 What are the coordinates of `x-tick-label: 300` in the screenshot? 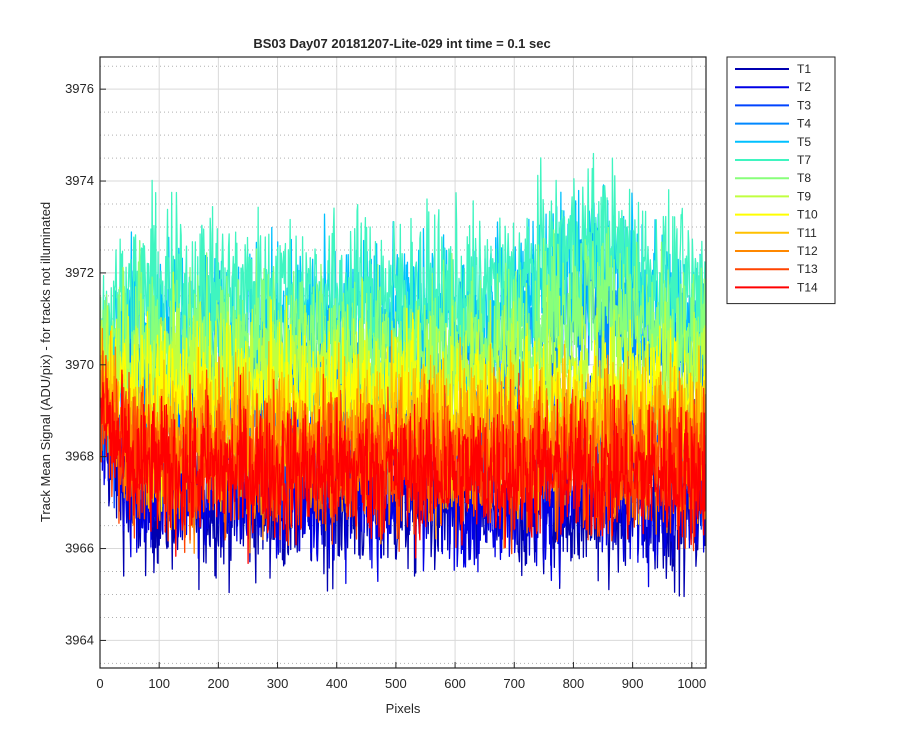 It's located at (278, 683).